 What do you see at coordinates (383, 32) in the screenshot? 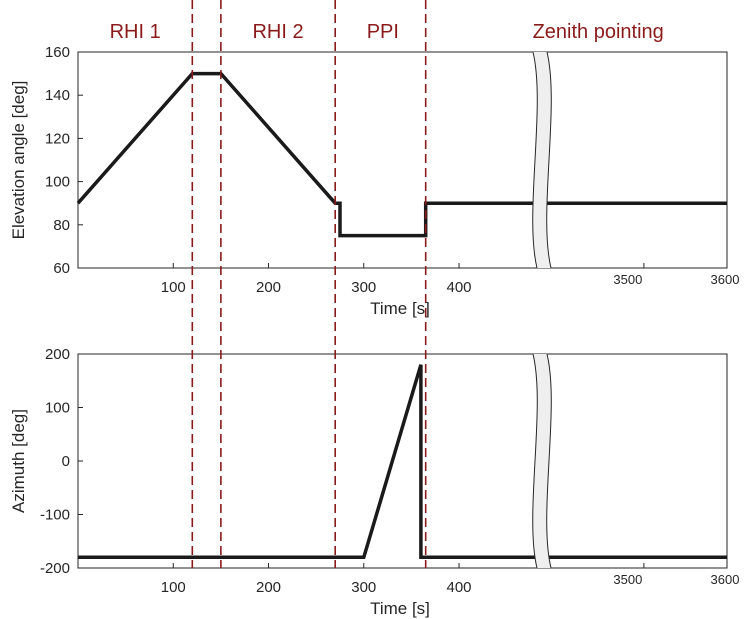
I see `phase-label: PPI` at bounding box center [383, 32].